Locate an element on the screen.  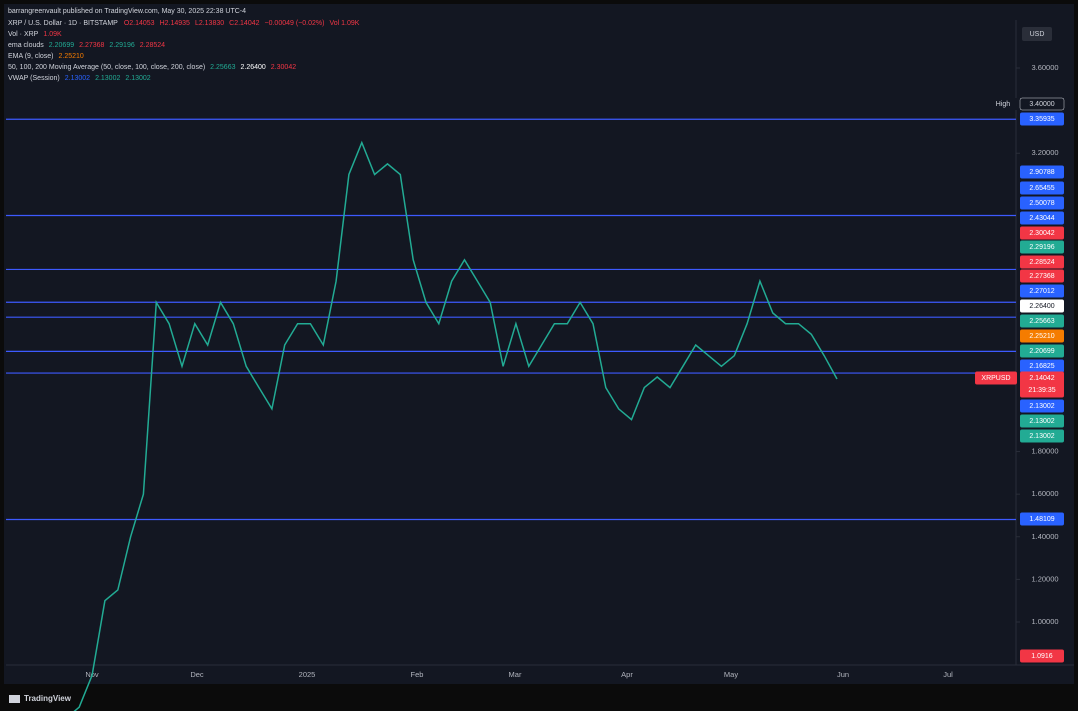
footer-brand: TradingView is located at coordinates (48, 698).